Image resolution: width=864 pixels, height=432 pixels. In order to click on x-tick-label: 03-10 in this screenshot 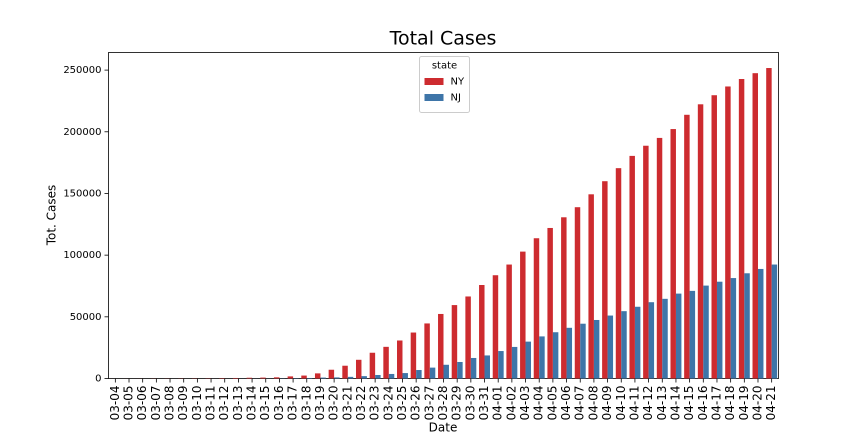, I will do `click(197, 403)`.